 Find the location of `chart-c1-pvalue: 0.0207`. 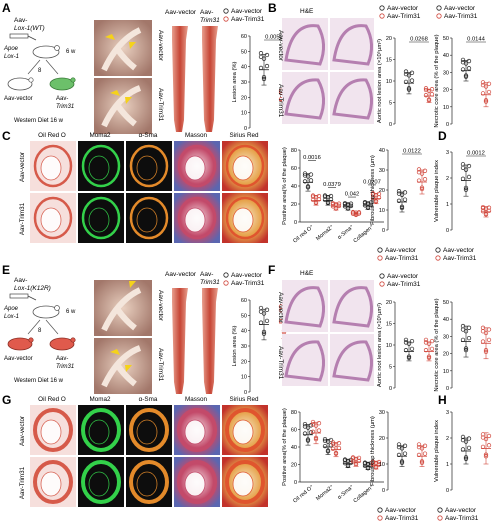

chart-c1-pvalue: 0.0207 is located at coordinates (372, 182).